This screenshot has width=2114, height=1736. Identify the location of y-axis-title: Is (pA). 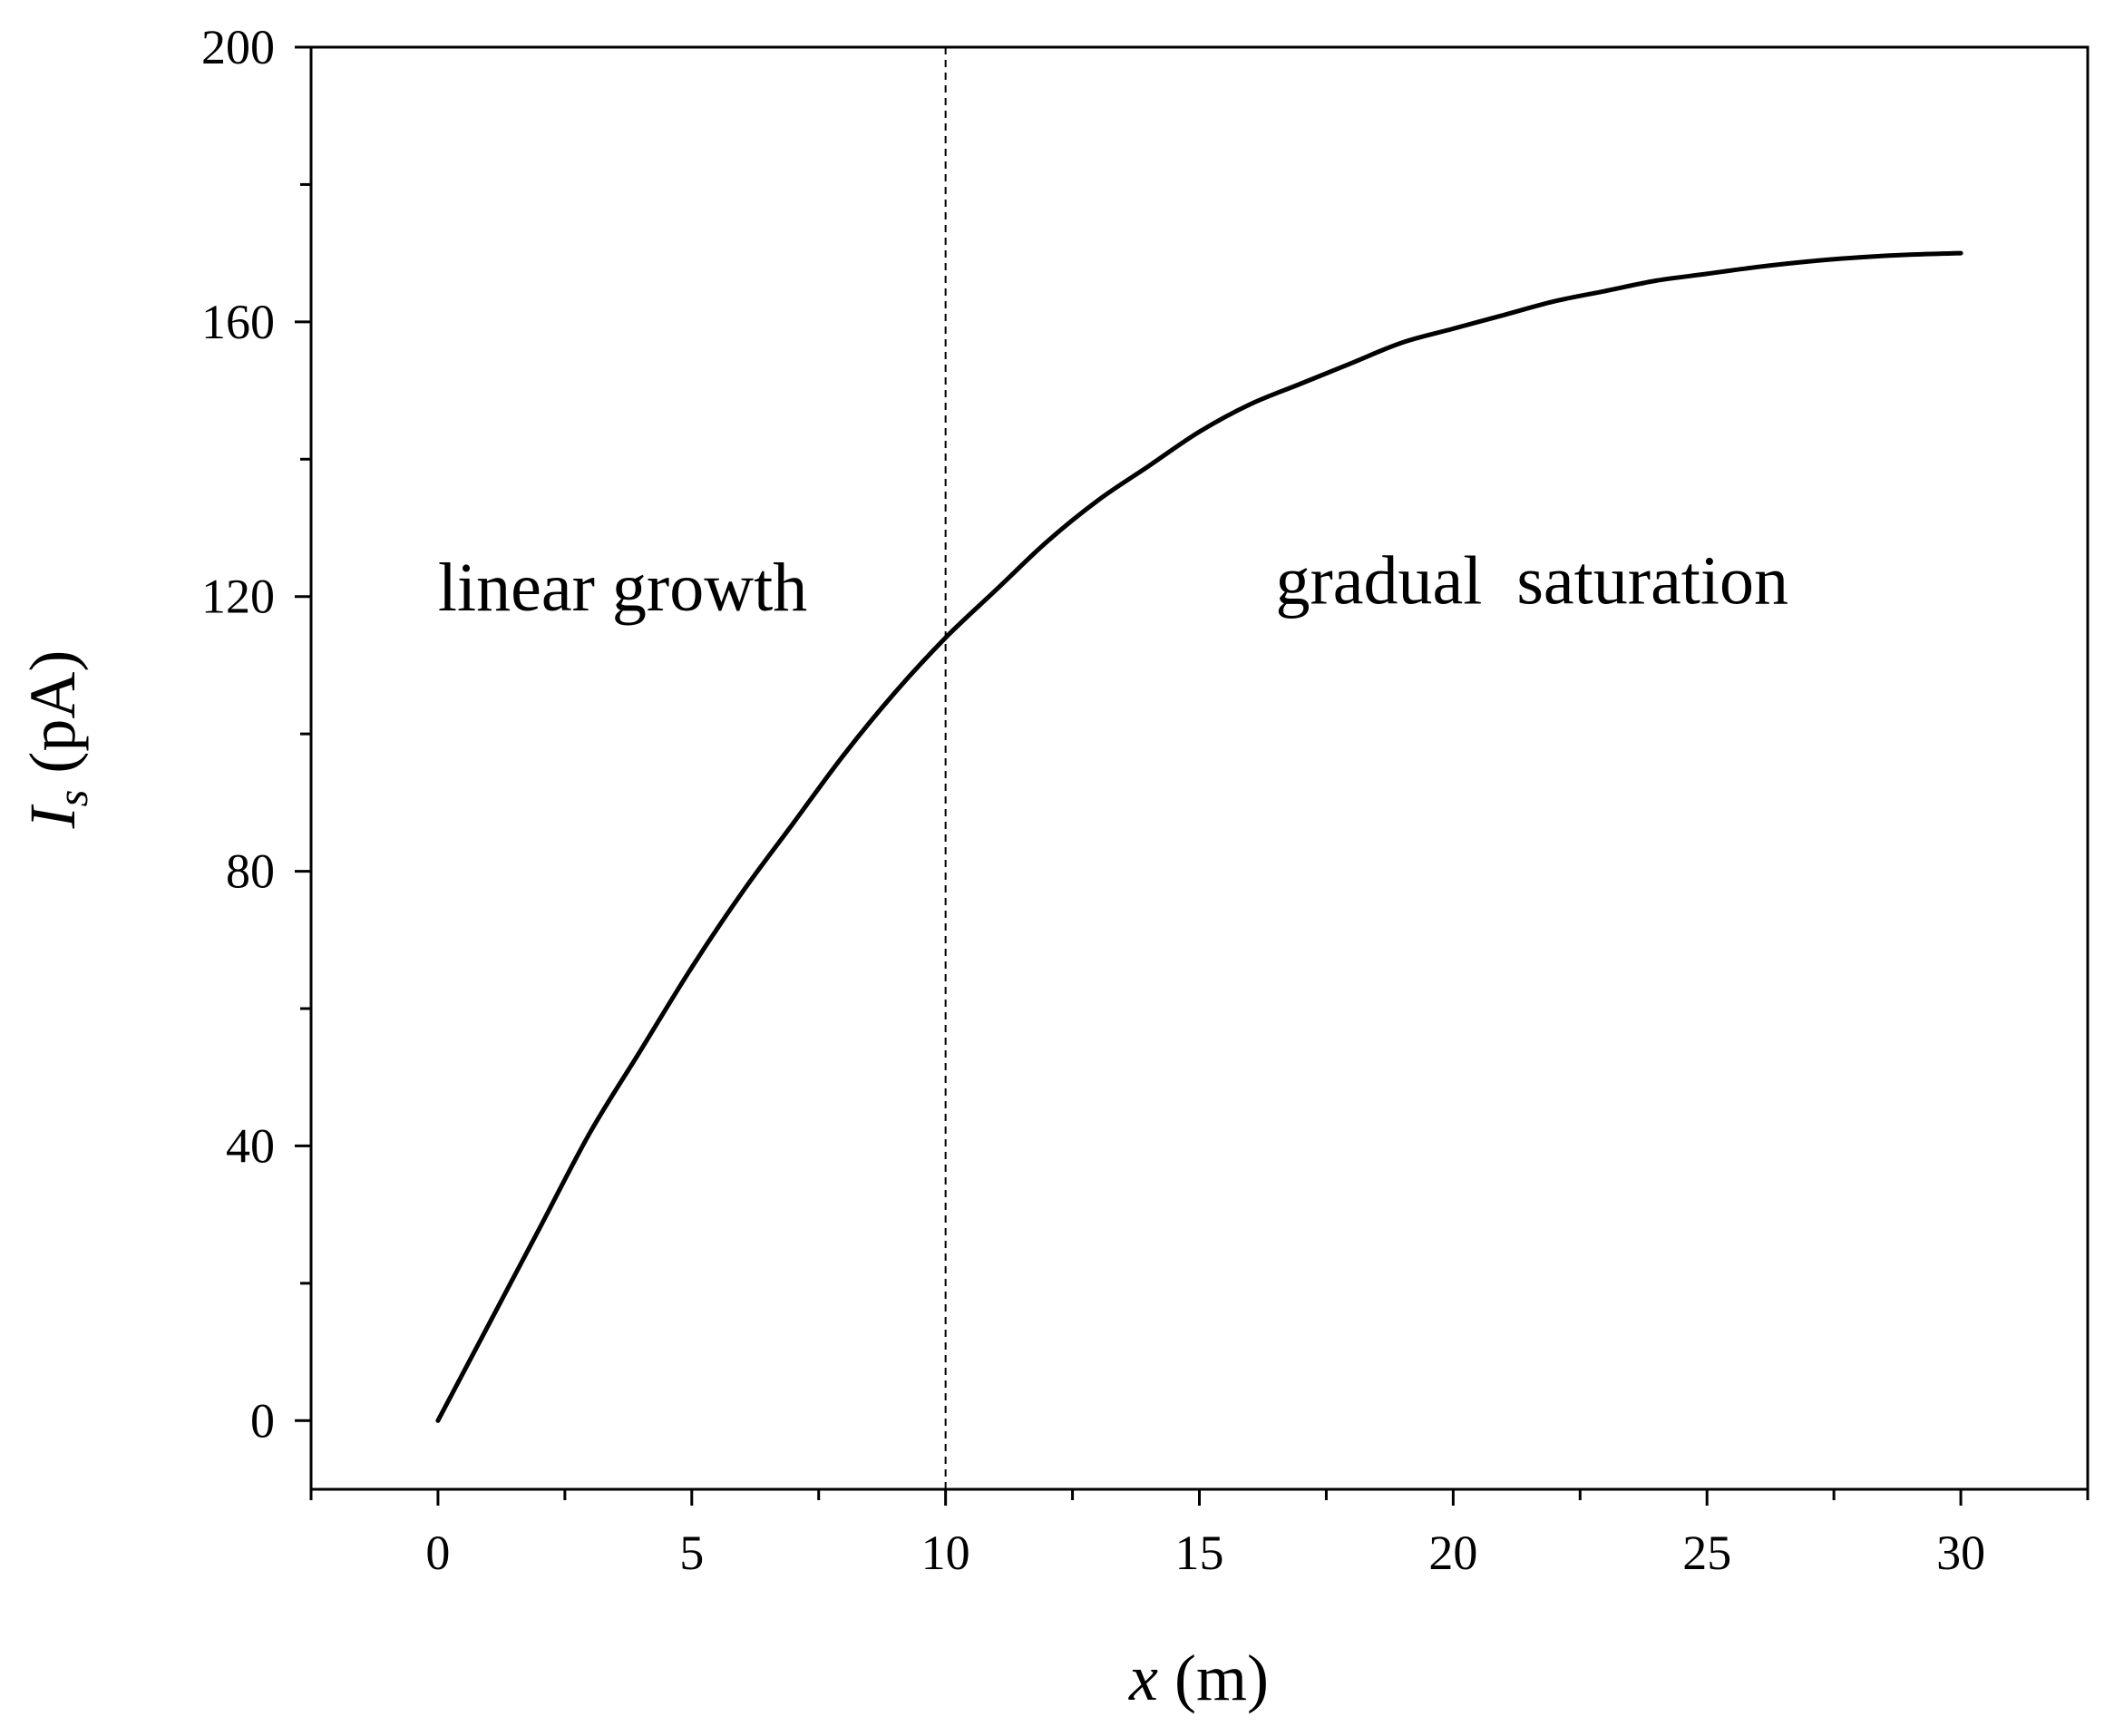
(59, 740).